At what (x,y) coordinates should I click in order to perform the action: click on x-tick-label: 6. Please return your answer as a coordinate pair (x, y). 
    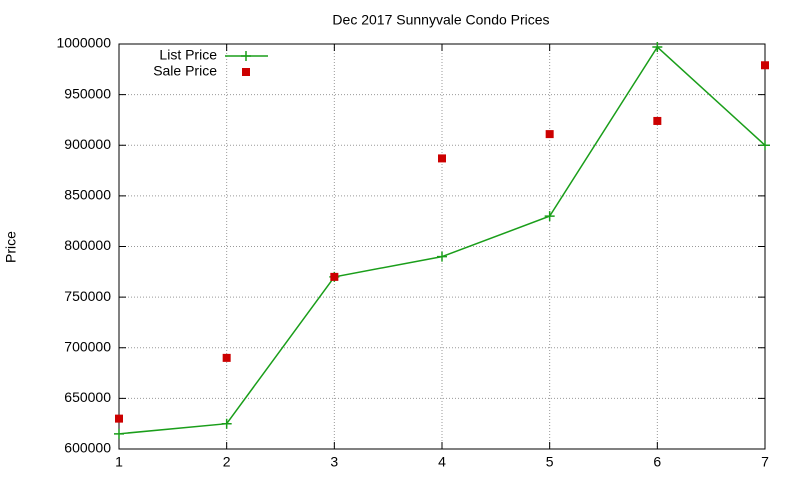
    Looking at the image, I should click on (657, 462).